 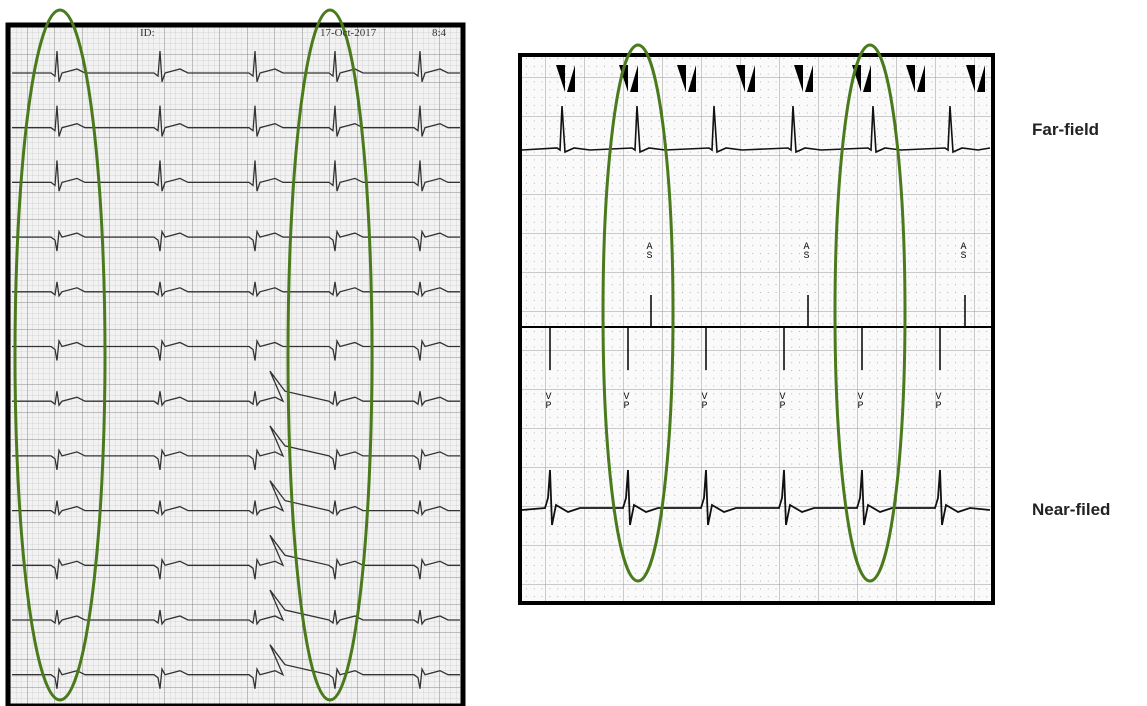 I want to click on header-text: 8:4, so click(x=439, y=33).